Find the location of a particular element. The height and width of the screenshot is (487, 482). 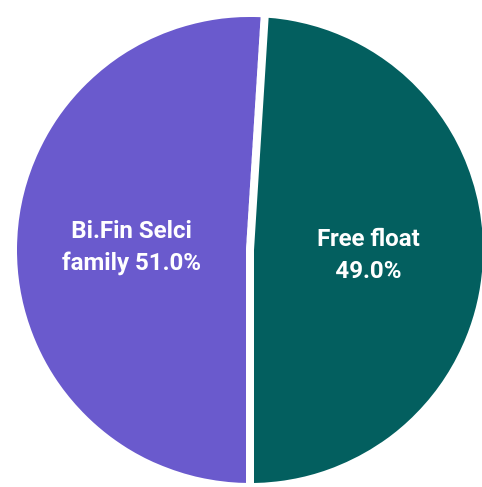

slice-label-text: Free float 49.0% is located at coordinates (368, 254).